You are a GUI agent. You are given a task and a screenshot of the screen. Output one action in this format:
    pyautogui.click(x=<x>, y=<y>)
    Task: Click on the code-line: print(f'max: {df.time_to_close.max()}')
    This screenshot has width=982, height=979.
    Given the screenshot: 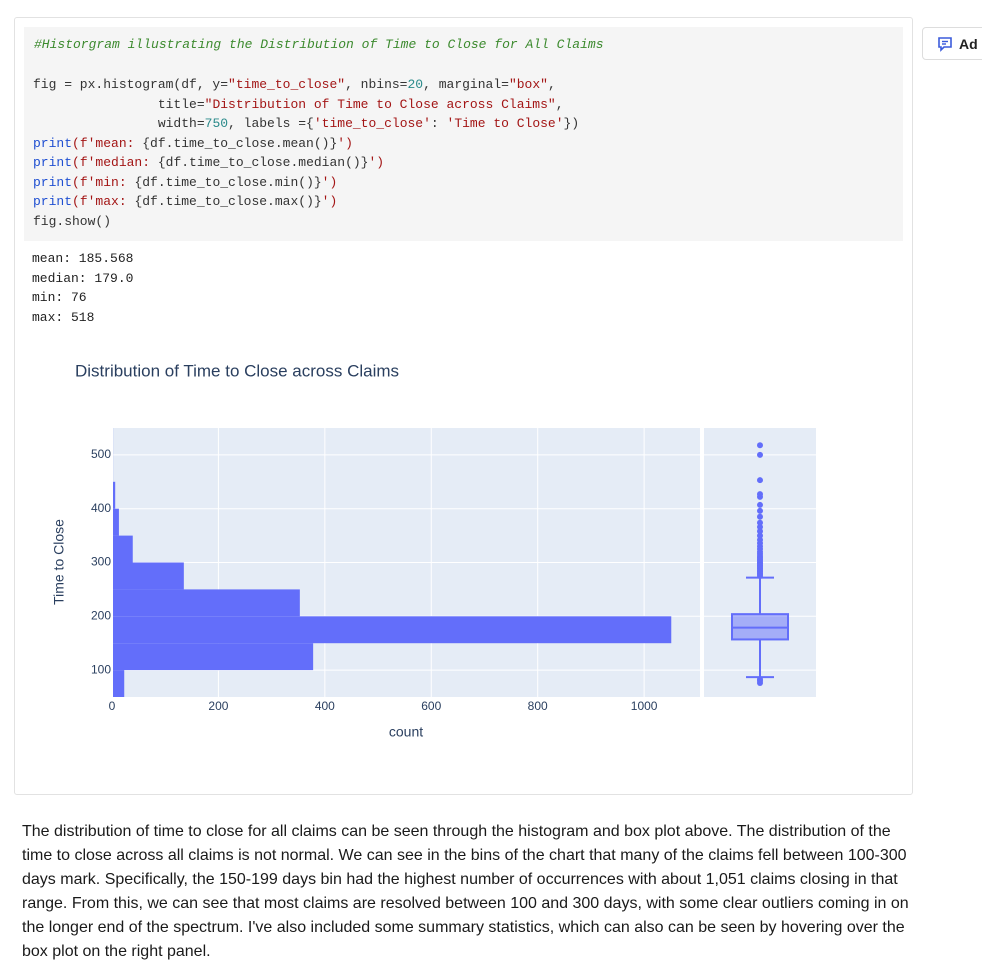 What is the action you would take?
    pyautogui.click(x=306, y=202)
    